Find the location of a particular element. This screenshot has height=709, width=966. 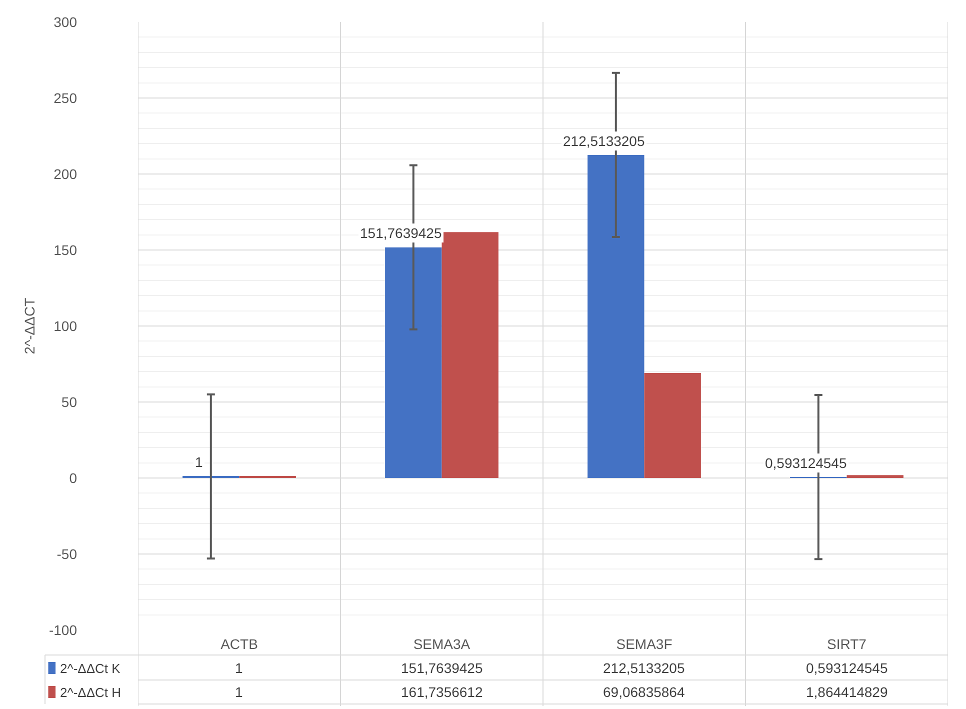

text: 151,7639425 is located at coordinates (401, 233).